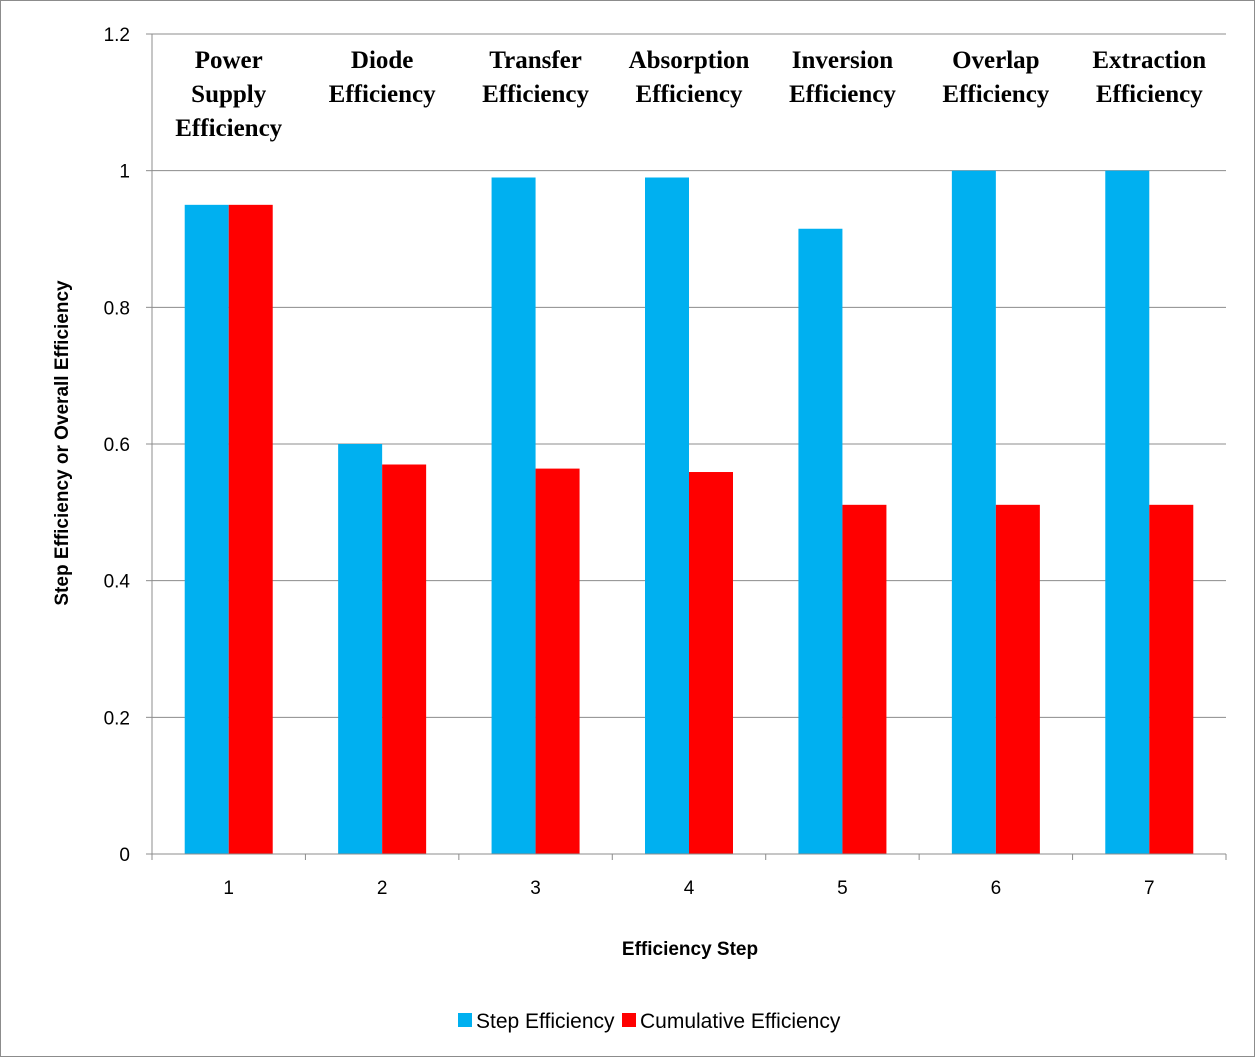 This screenshot has width=1255, height=1057. Describe the element at coordinates (382, 888) in the screenshot. I see `x-tick-label: 2` at that location.